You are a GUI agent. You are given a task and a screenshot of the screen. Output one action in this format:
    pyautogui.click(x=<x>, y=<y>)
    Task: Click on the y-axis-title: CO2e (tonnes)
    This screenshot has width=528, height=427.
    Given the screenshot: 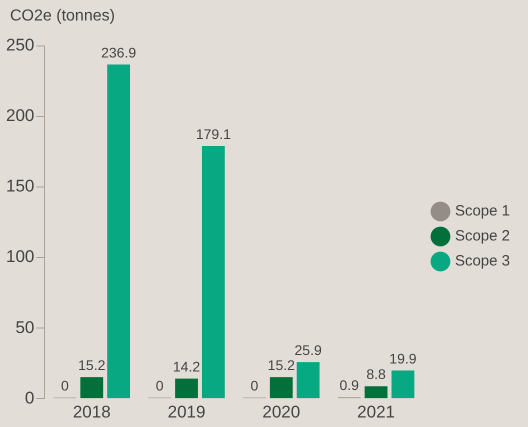 What is the action you would take?
    pyautogui.click(x=62, y=15)
    